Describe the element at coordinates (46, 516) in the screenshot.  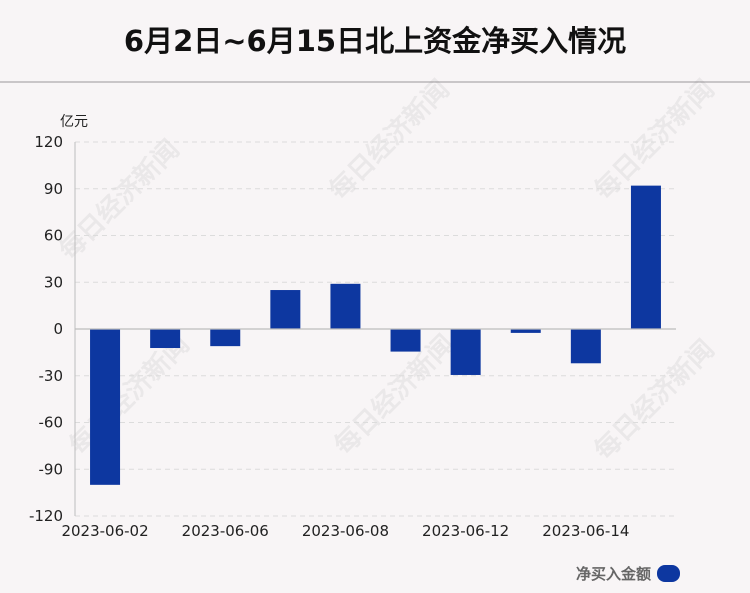
I see `y-tick-label: -120` at that location.